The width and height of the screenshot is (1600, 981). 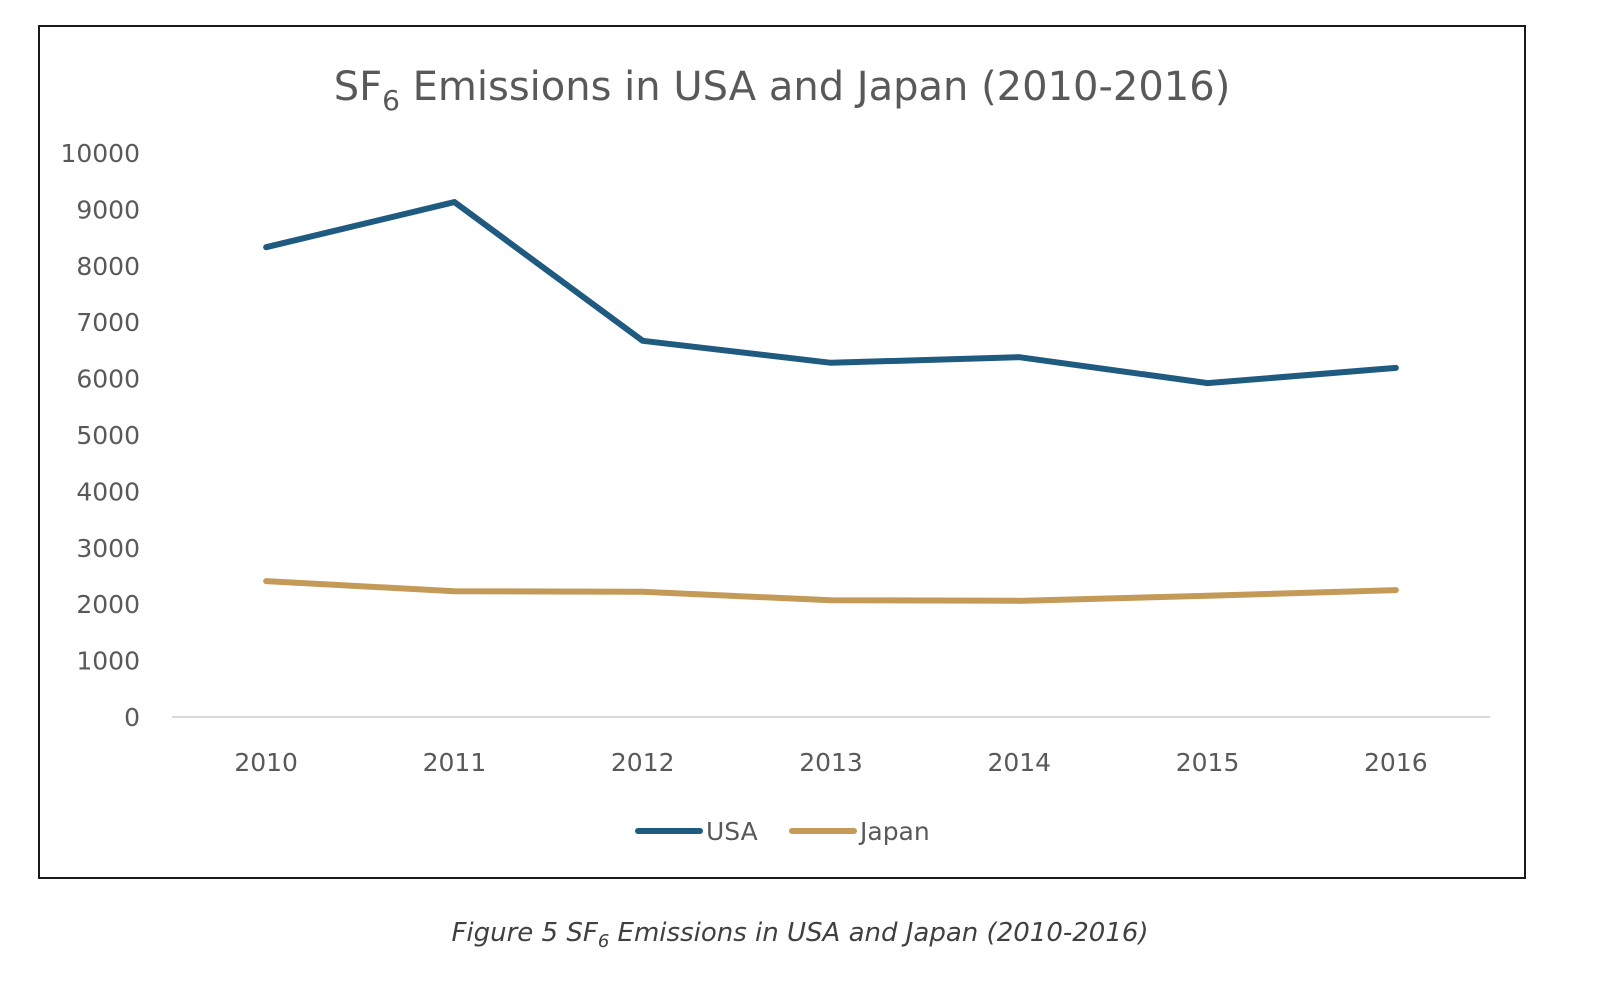 What do you see at coordinates (643, 762) in the screenshot?
I see `x-tick-label: 2012` at bounding box center [643, 762].